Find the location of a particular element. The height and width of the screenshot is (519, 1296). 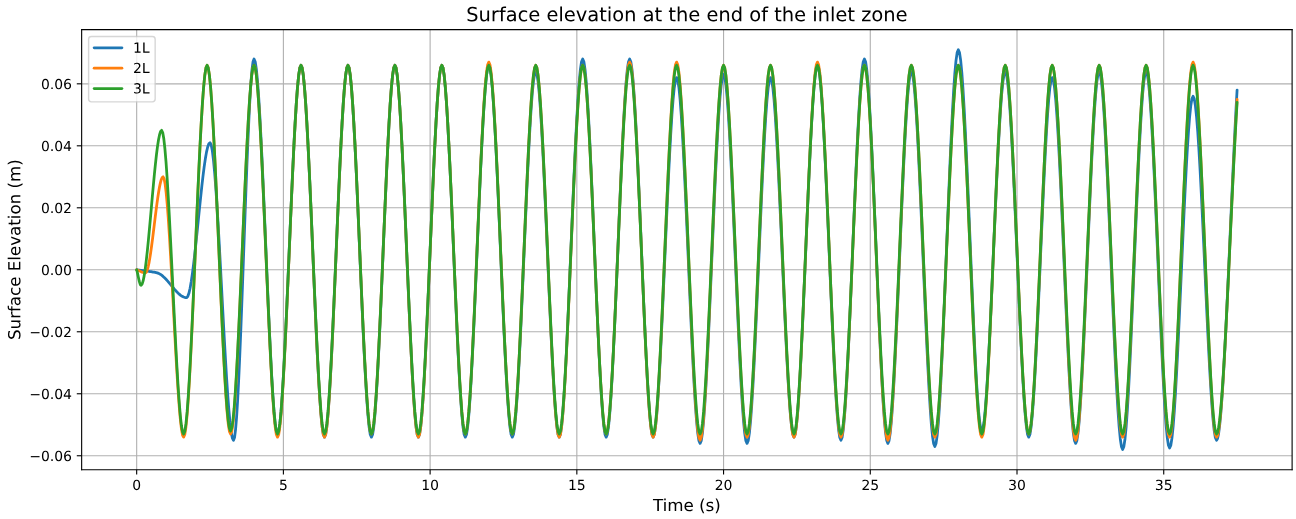

x-tick-label: 30 is located at coordinates (1017, 485).